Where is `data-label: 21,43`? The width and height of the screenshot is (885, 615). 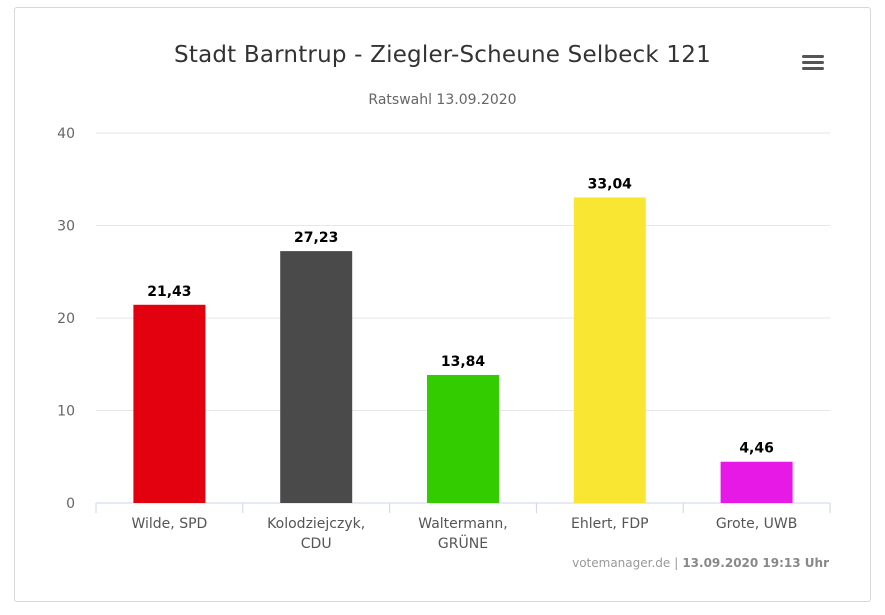 data-label: 21,43 is located at coordinates (169, 292).